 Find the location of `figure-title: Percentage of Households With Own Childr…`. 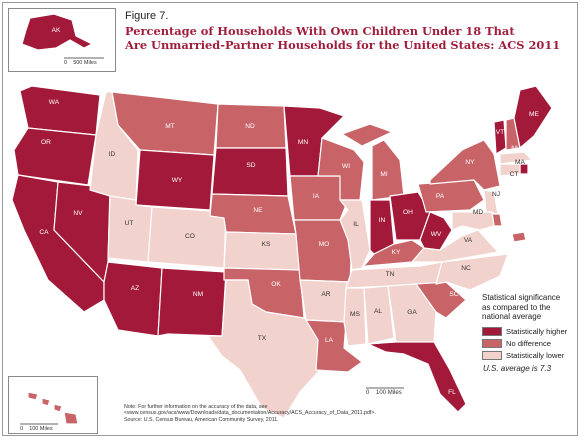

figure-title: Percentage of Households With Own Childr… is located at coordinates (345, 38).